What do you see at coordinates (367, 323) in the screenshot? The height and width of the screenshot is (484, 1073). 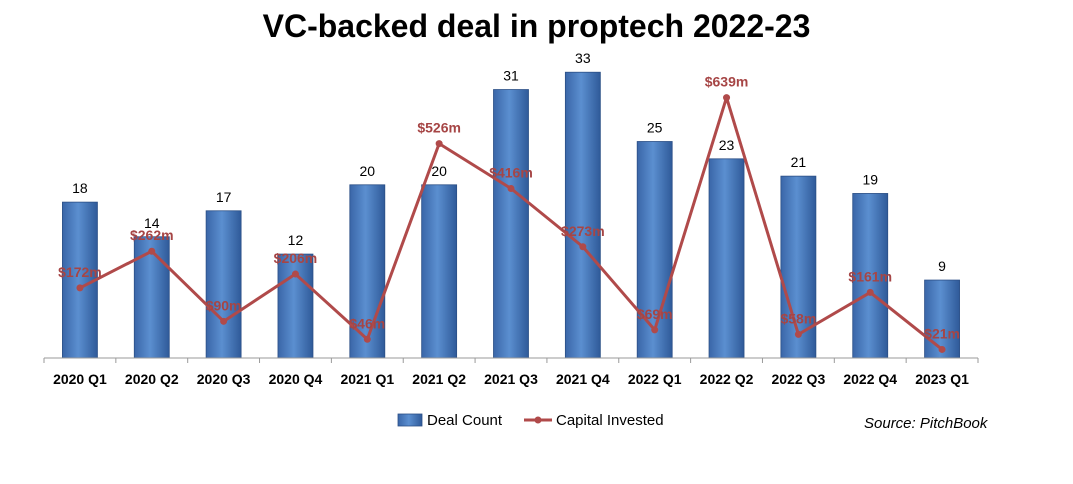 I see `line-value-label: $46m` at bounding box center [367, 323].